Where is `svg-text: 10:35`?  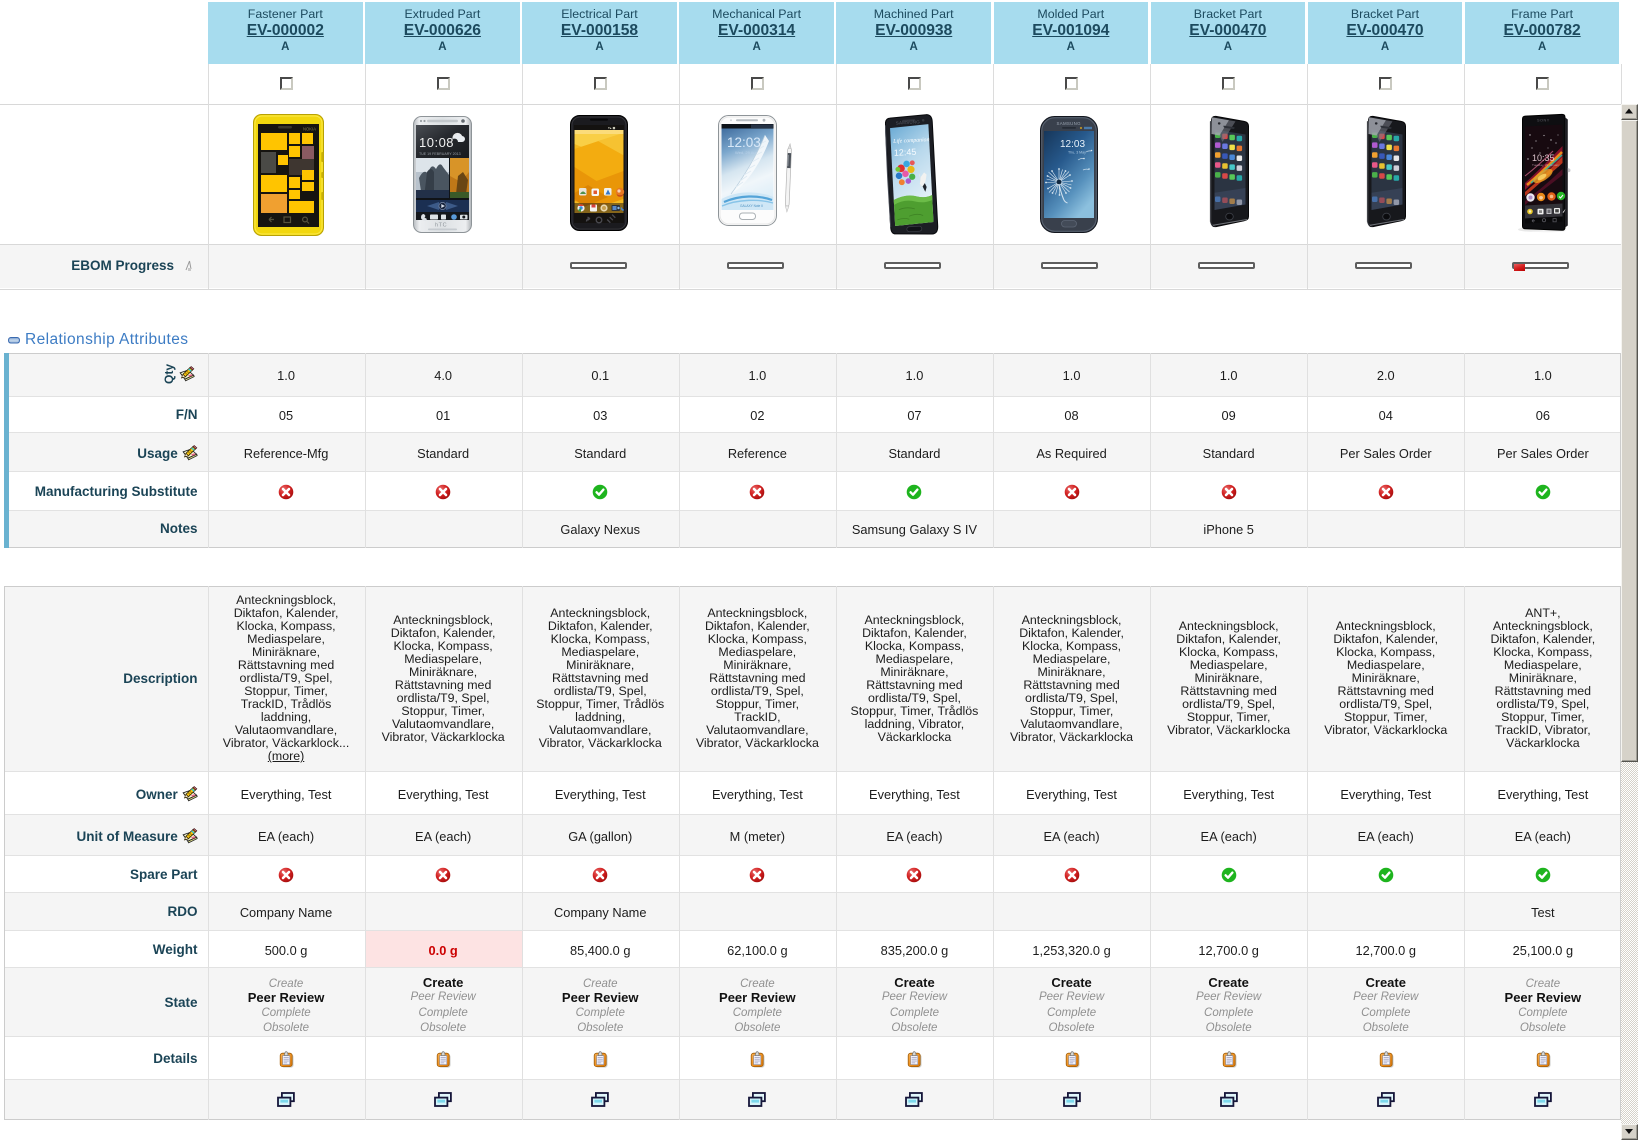 svg-text: 10:35 is located at coordinates (1543, 158).